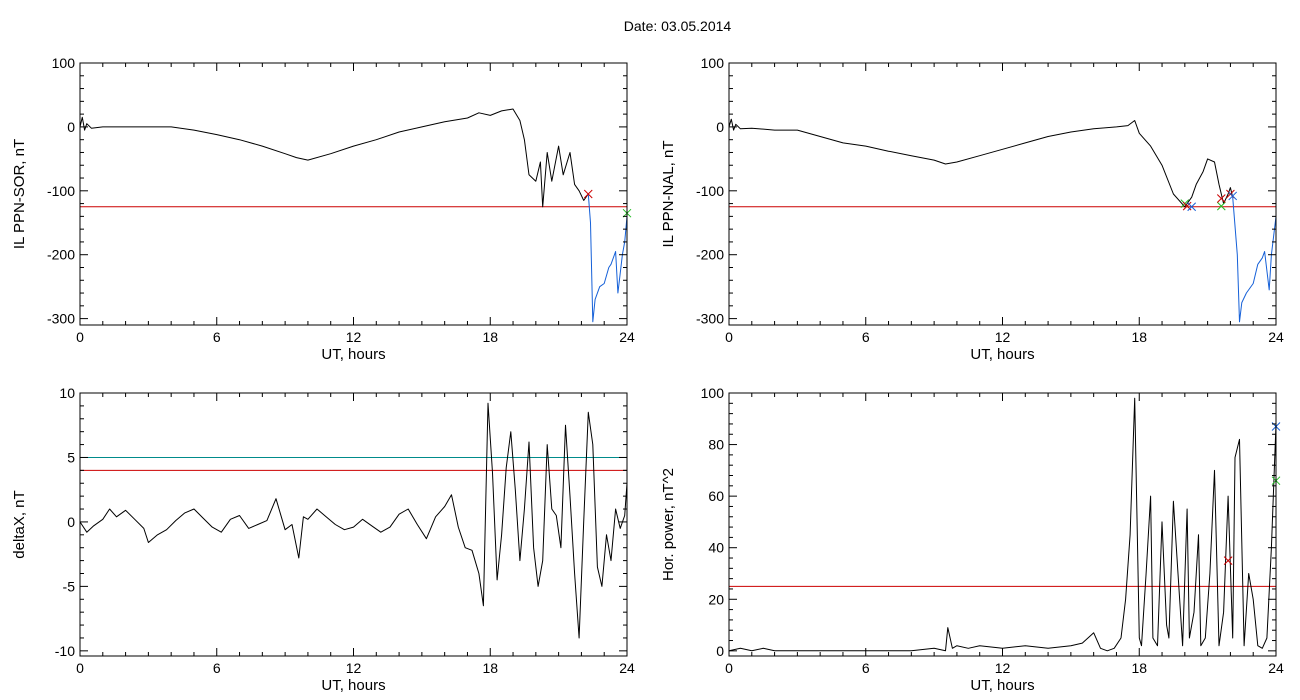 The width and height of the screenshot is (1300, 700). Describe the element at coordinates (19, 524) in the screenshot. I see `y-axis-label: deltaX, nT` at that location.